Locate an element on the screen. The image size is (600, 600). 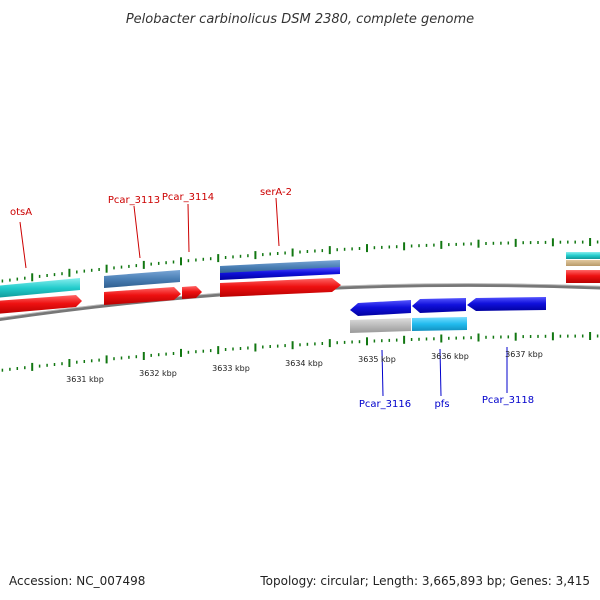
cds-right-edge is located at coordinates (583, 276).